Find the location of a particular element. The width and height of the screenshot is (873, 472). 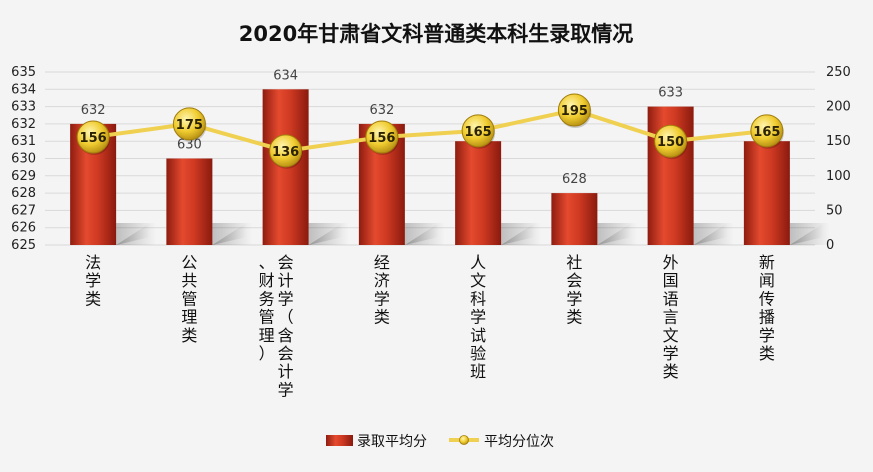

y-left-tick-label: 631 is located at coordinates (23, 141).